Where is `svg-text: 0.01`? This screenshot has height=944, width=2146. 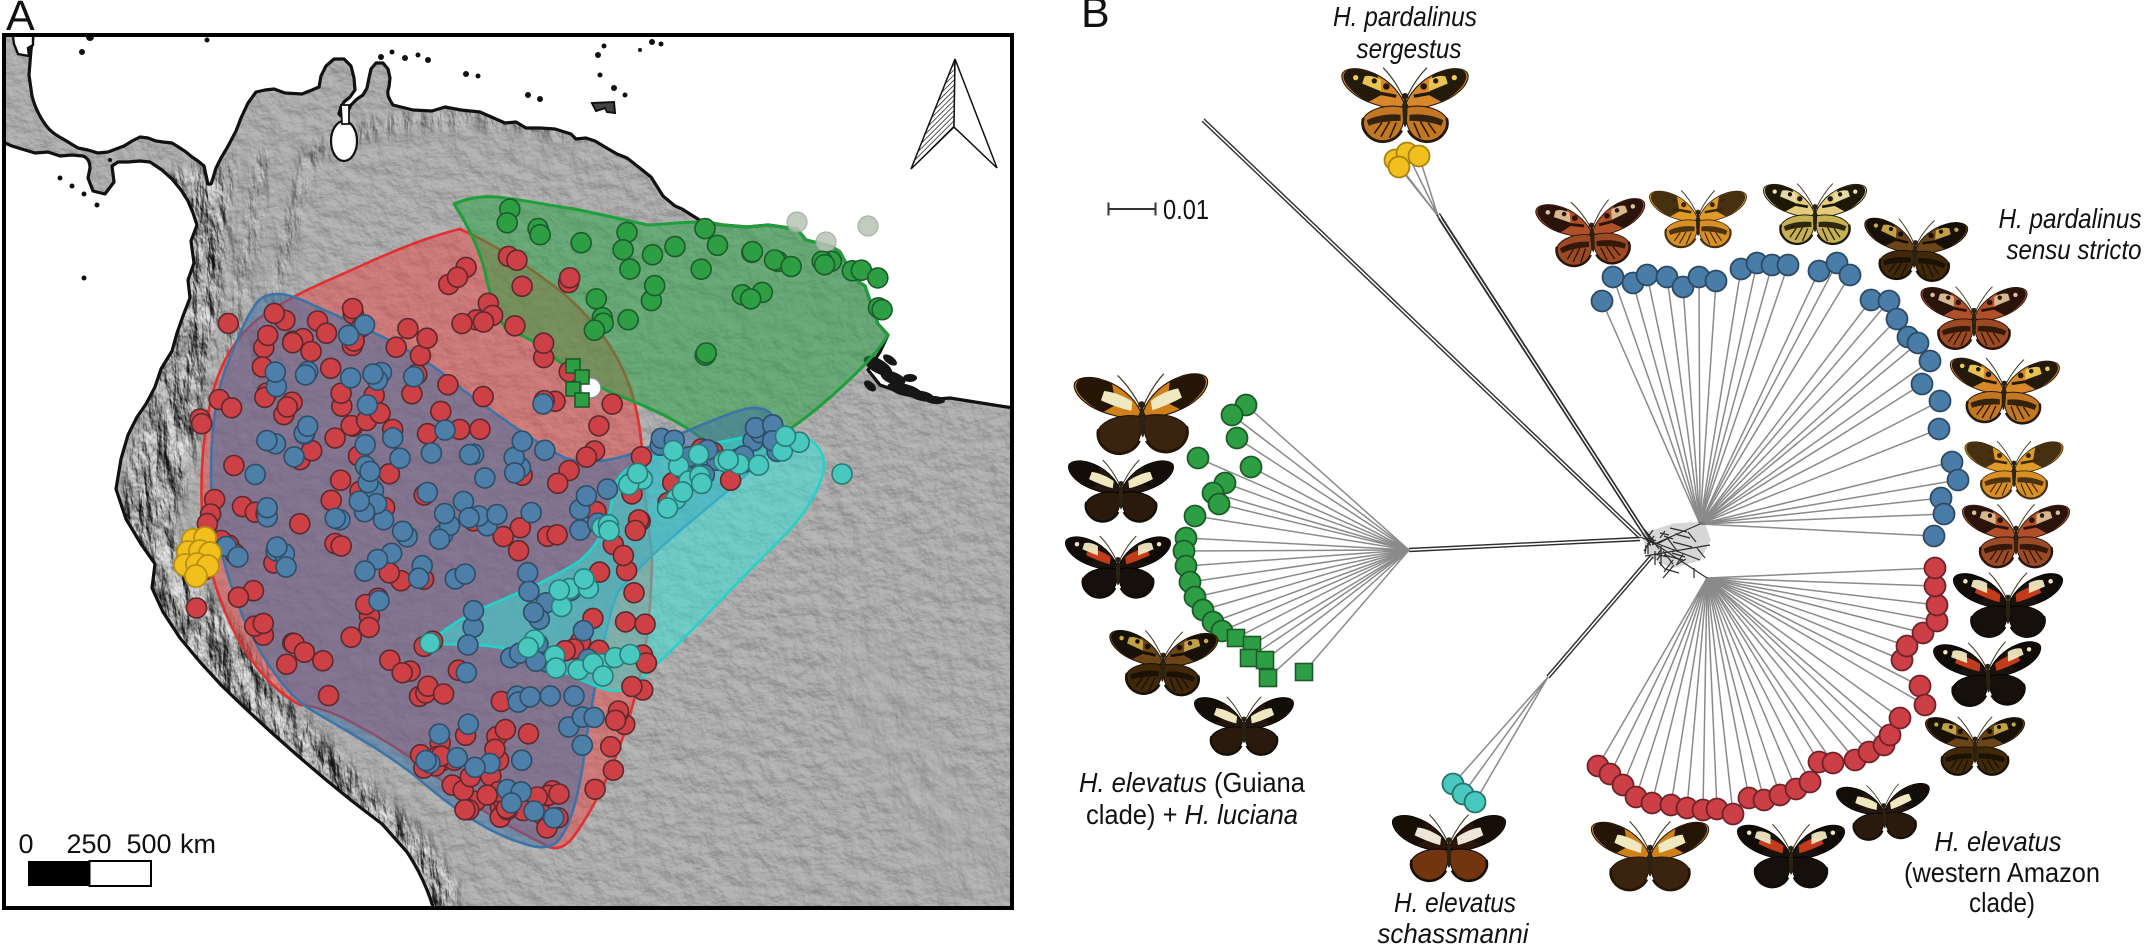 svg-text: 0.01 is located at coordinates (1186, 209).